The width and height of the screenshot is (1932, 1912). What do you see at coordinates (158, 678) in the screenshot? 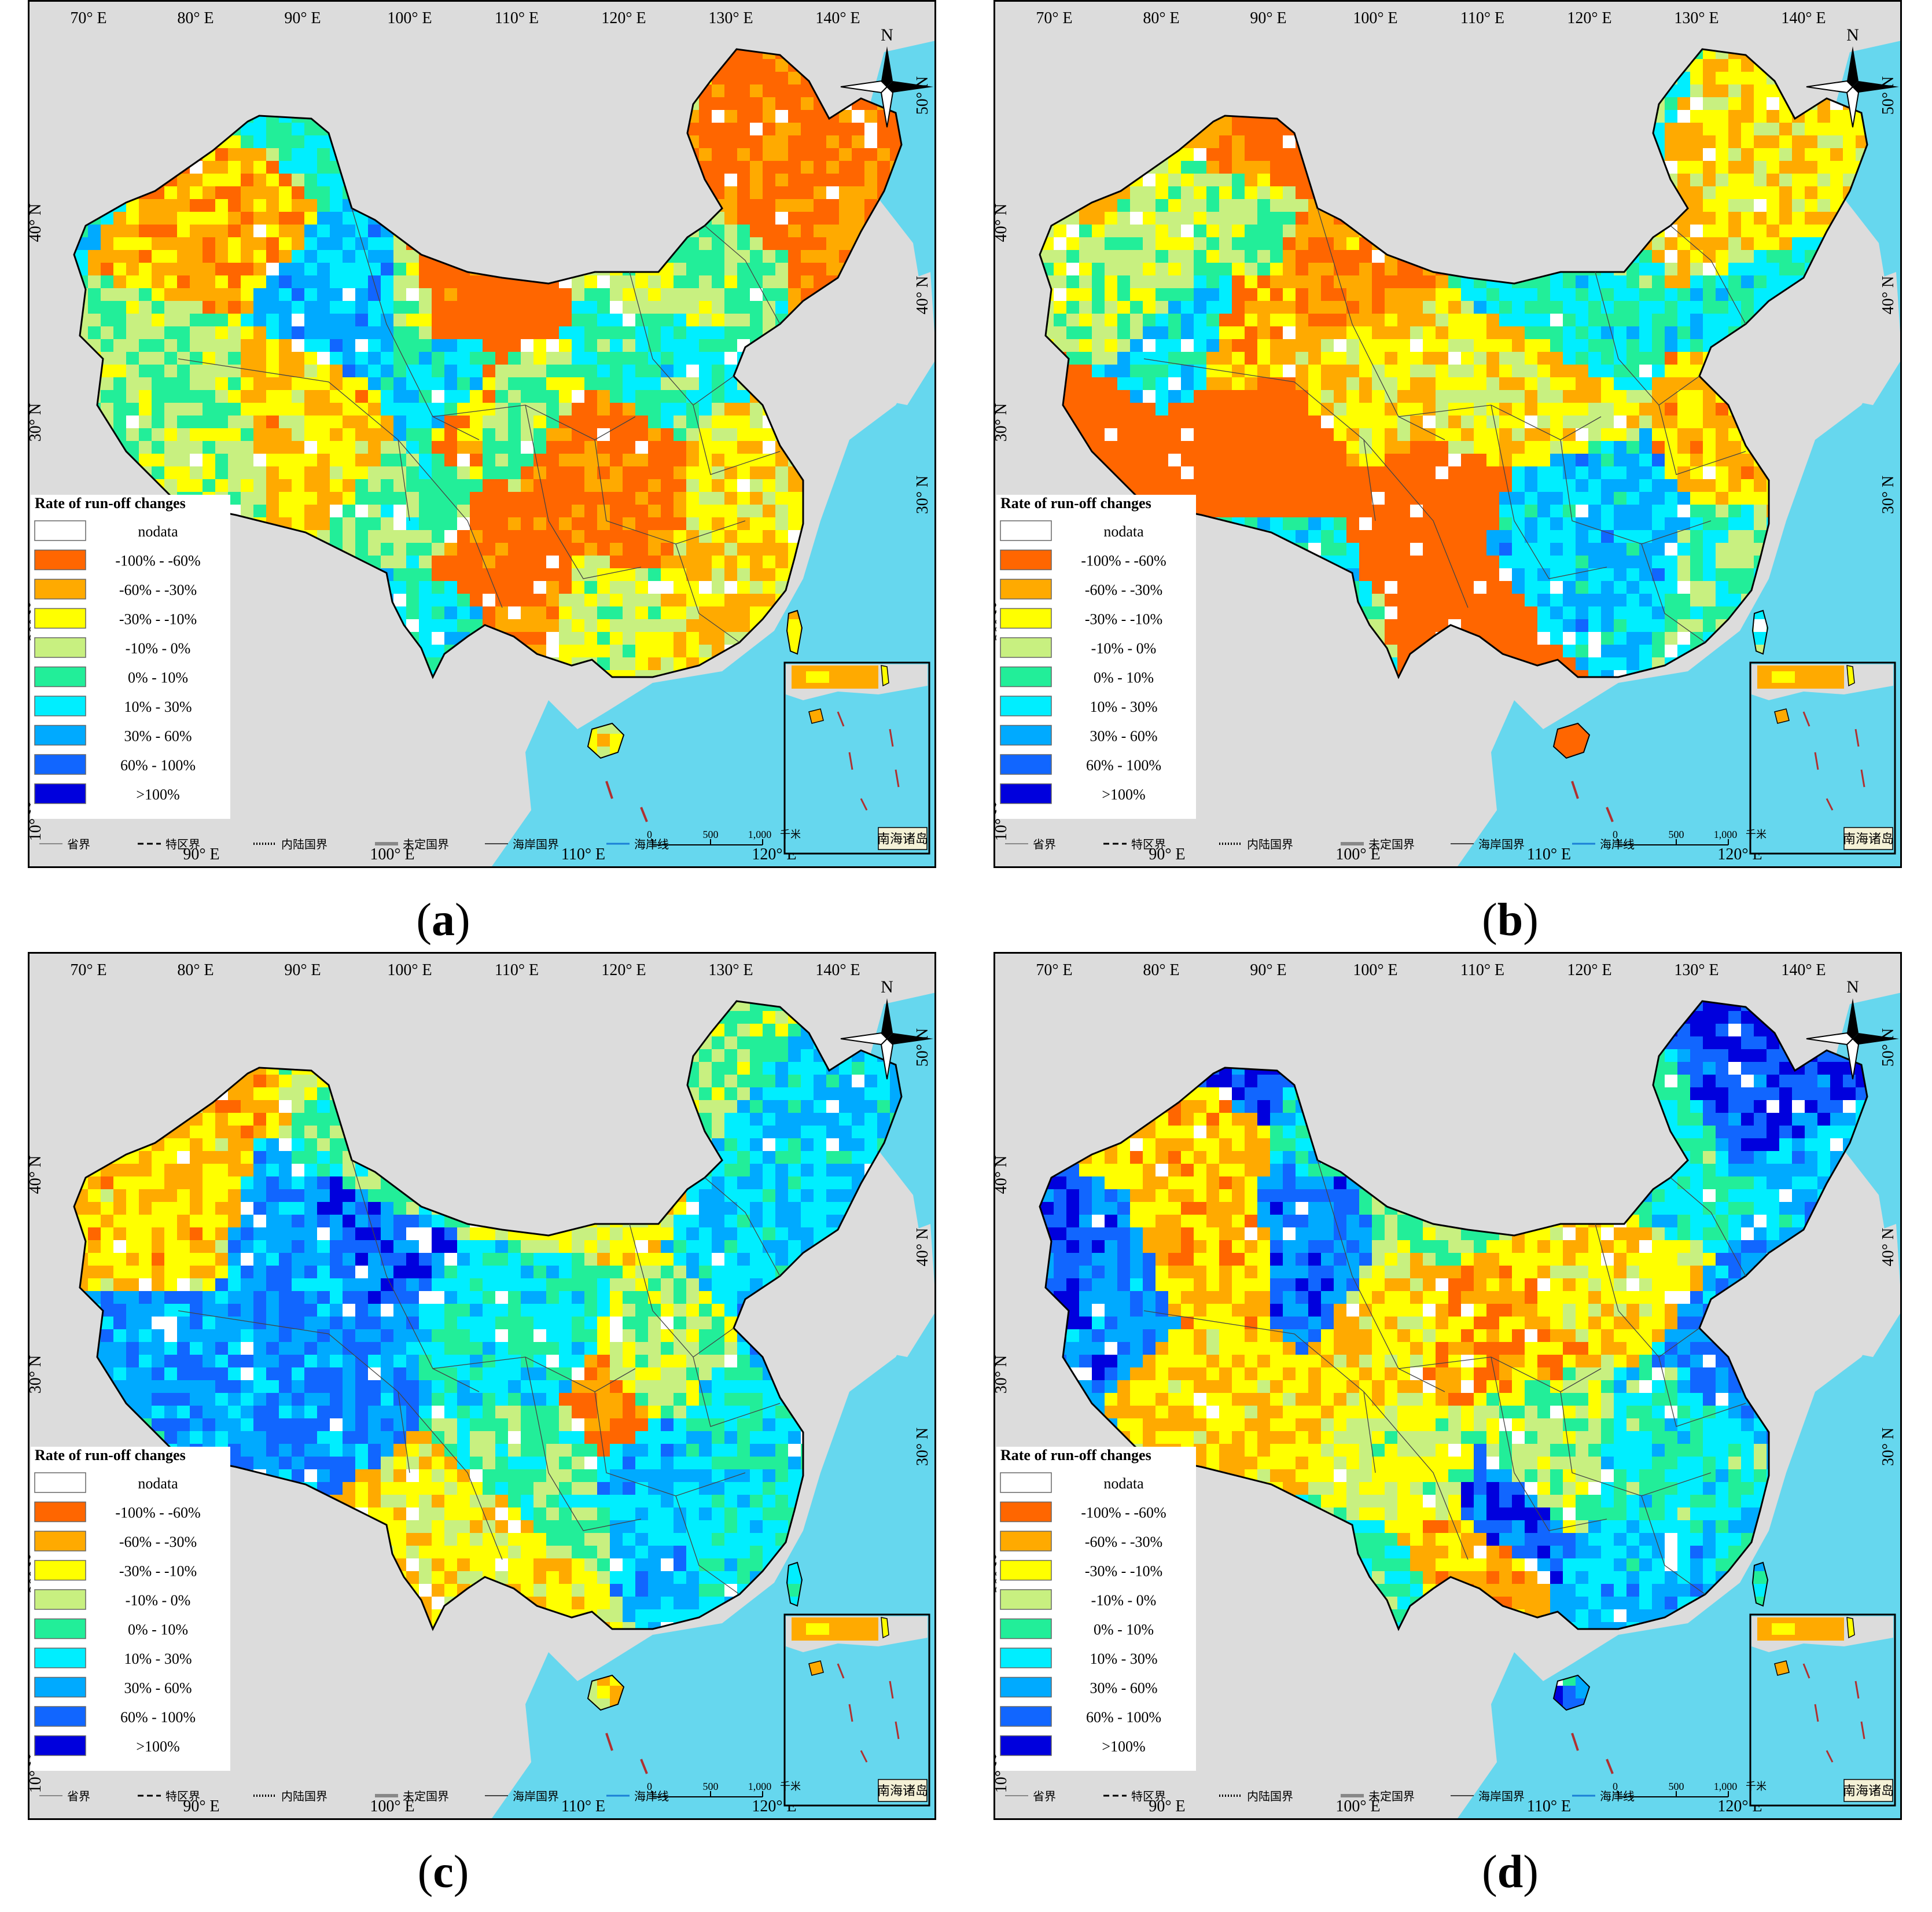
I see `legend-label: 0% - 10%` at bounding box center [158, 678].